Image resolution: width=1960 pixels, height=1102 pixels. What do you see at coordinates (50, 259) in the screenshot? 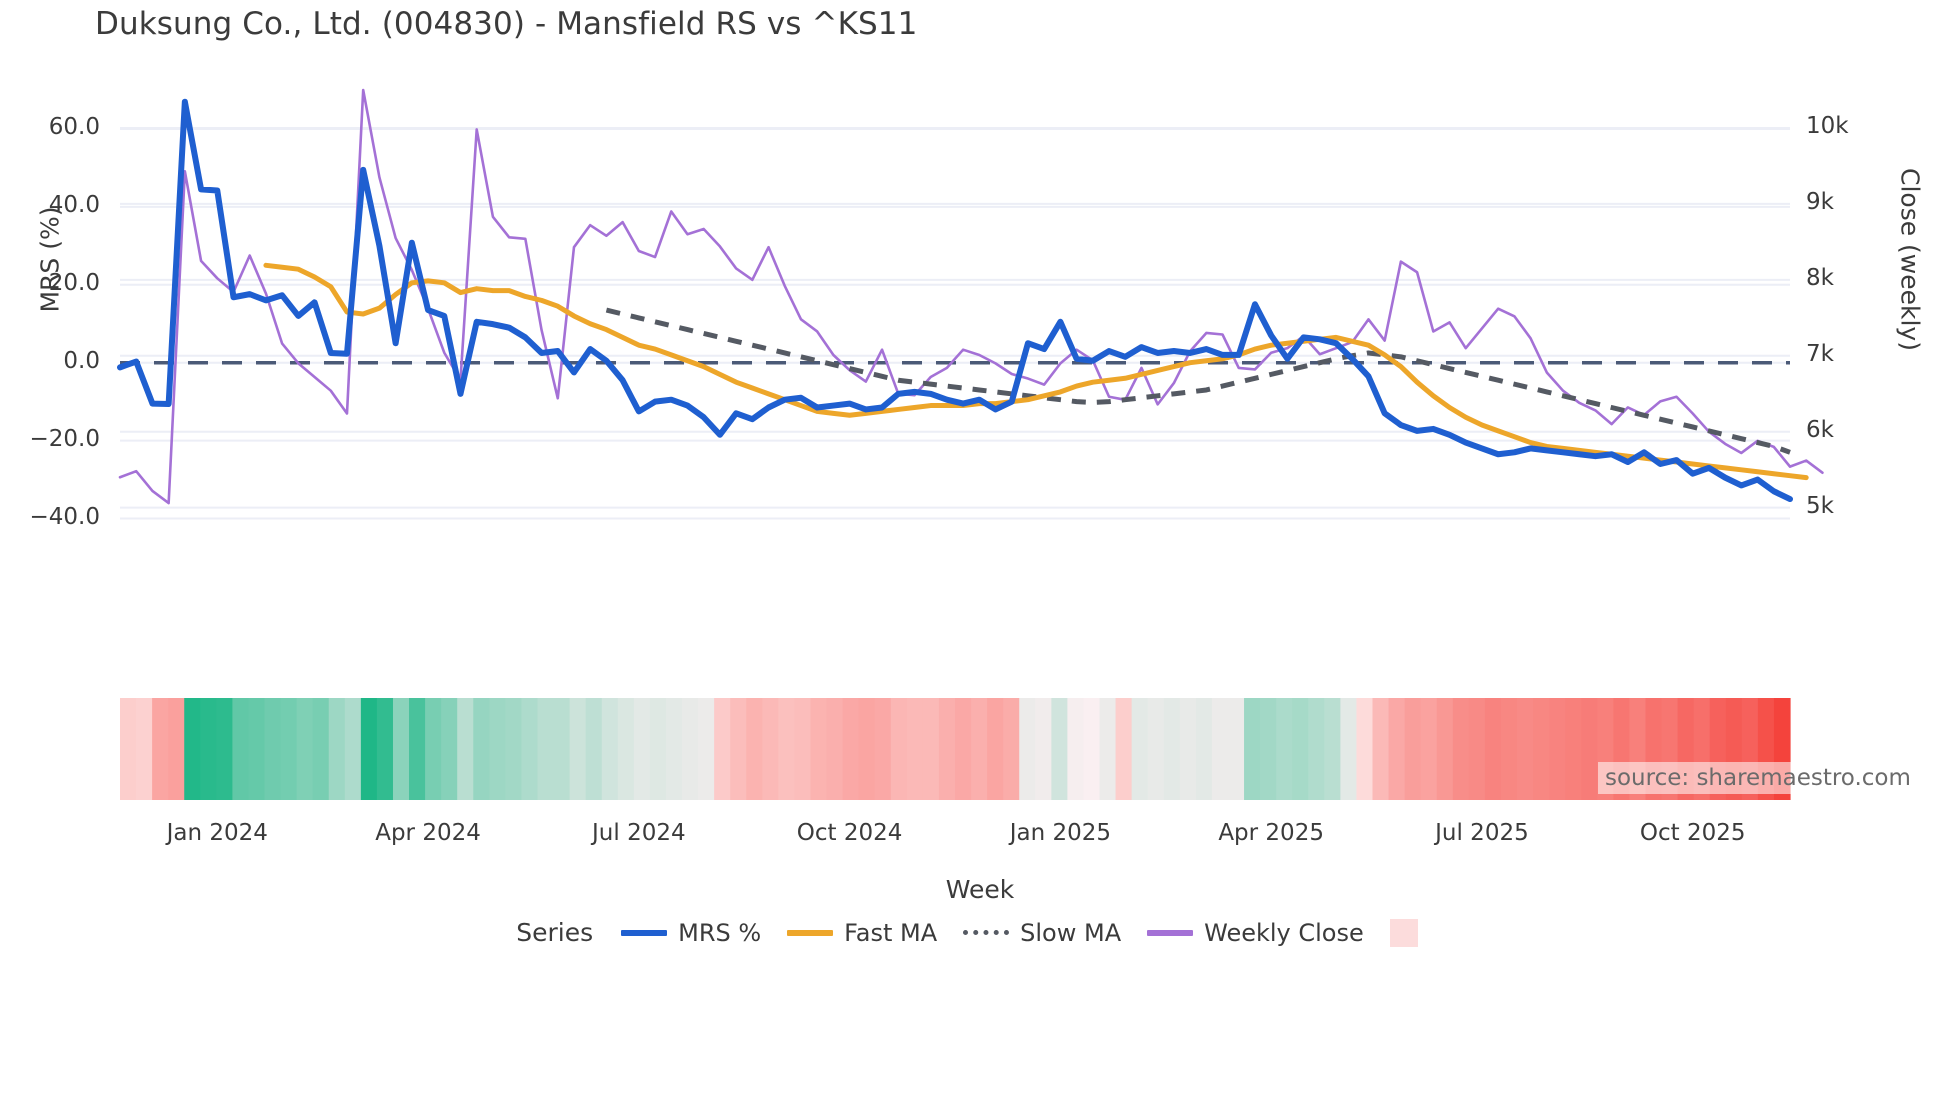
I see `y-axis-left-label: MRS (%)` at bounding box center [50, 259].